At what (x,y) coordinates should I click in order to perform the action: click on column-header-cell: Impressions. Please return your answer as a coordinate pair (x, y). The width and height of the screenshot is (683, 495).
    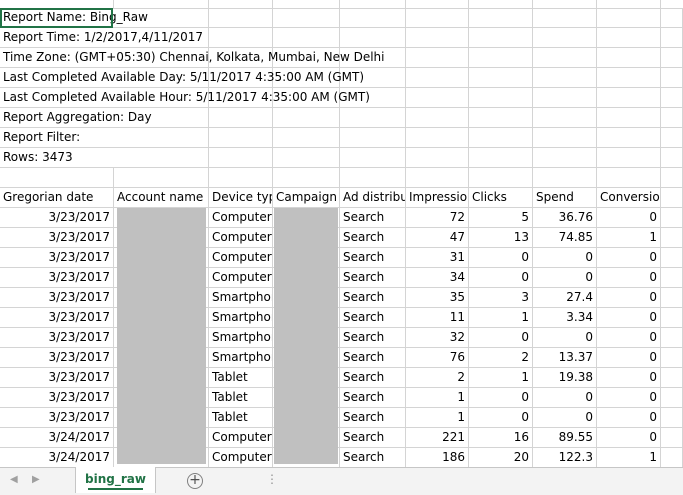
    Looking at the image, I should click on (437, 198).